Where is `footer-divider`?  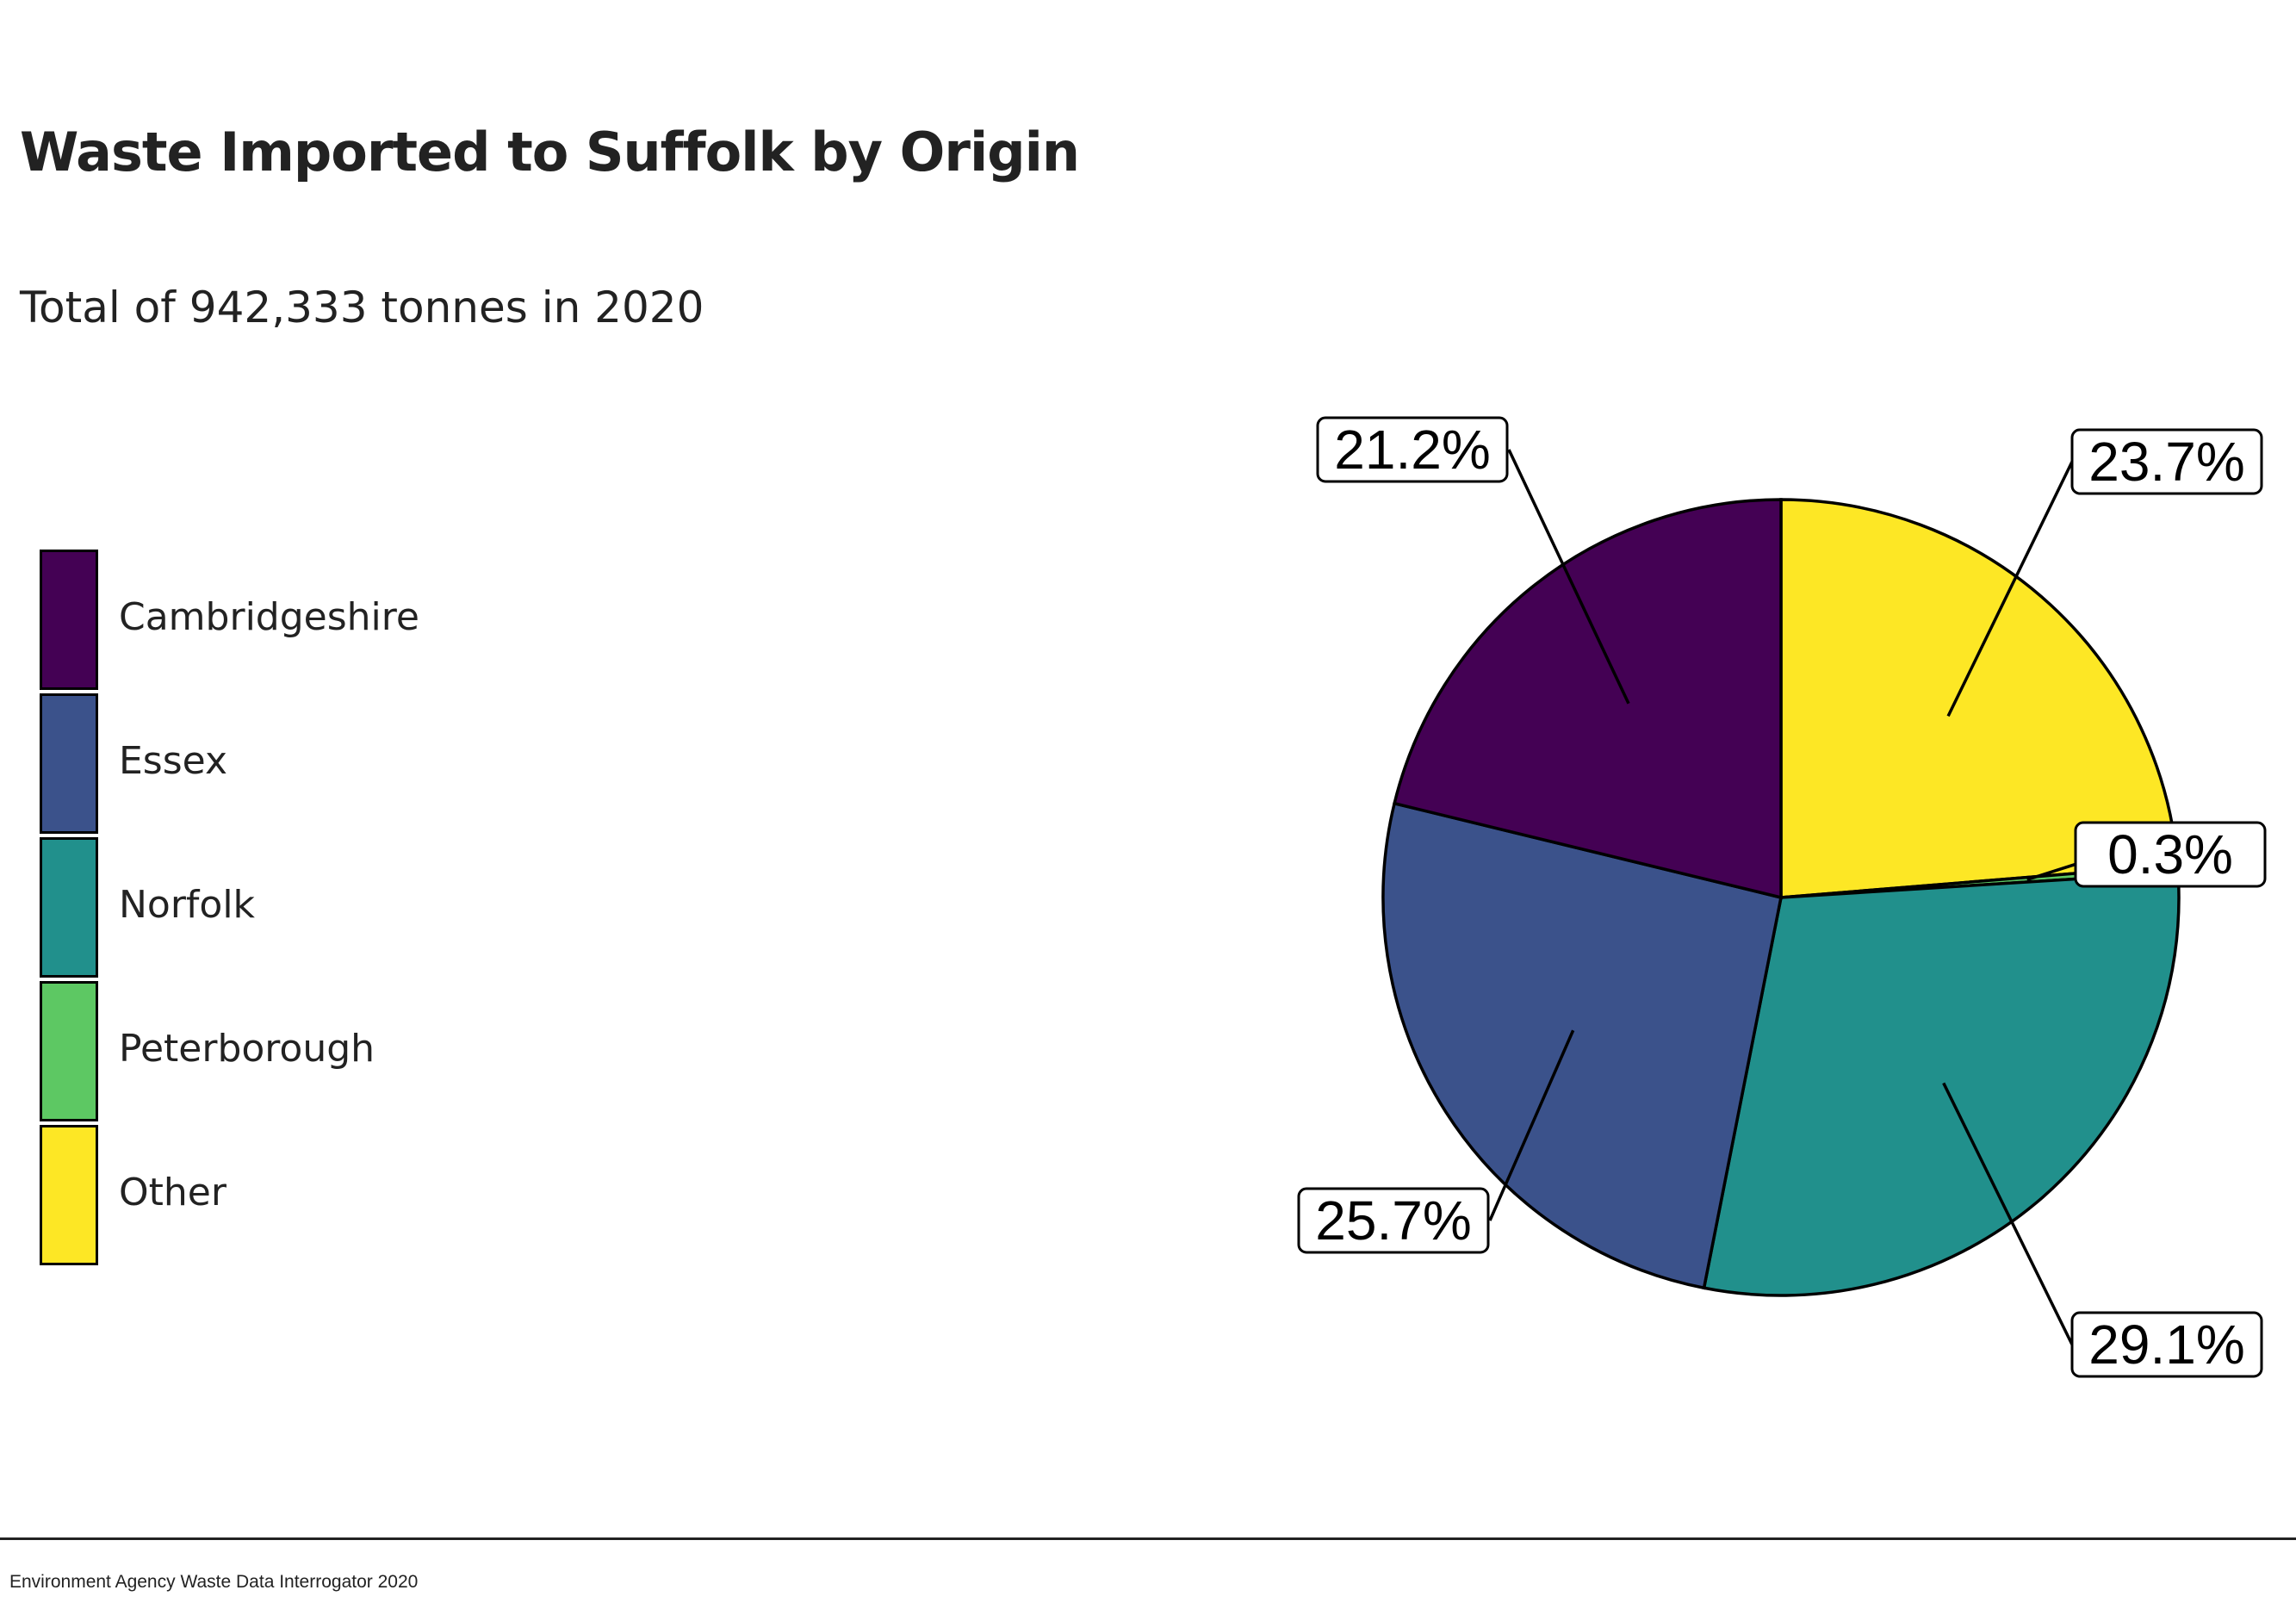
footer-divider is located at coordinates (1148, 1538).